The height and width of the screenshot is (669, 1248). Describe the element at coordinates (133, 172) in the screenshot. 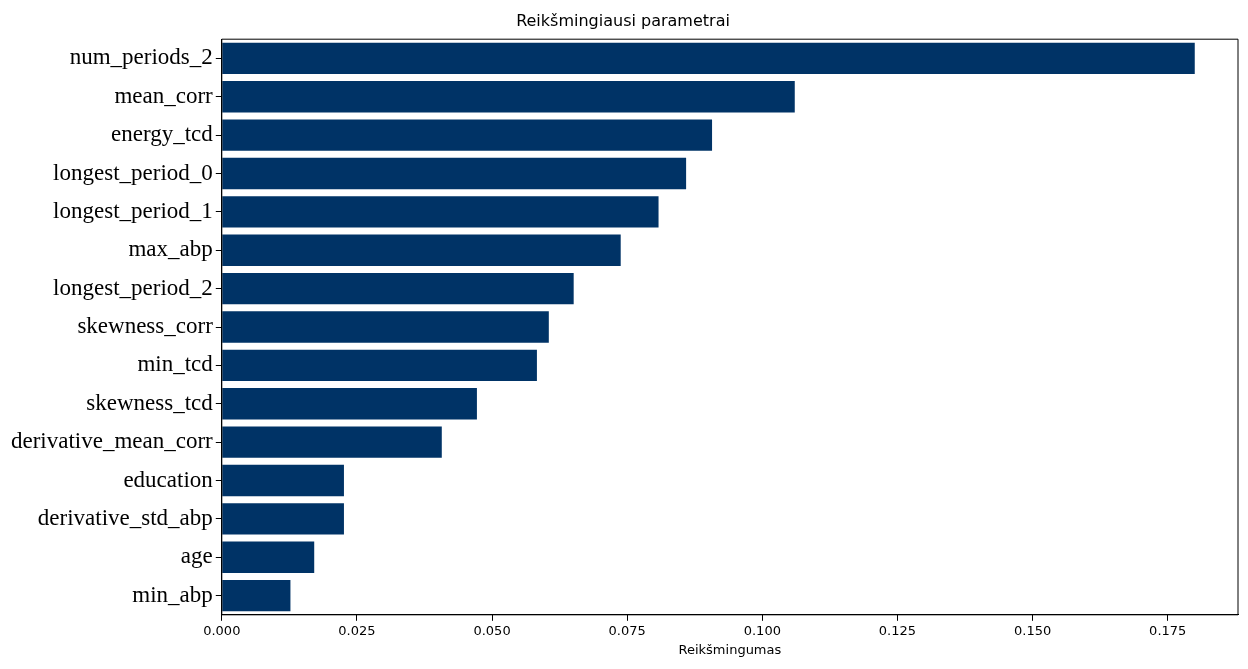

I see `y-tick-label: longest_period_0` at that location.